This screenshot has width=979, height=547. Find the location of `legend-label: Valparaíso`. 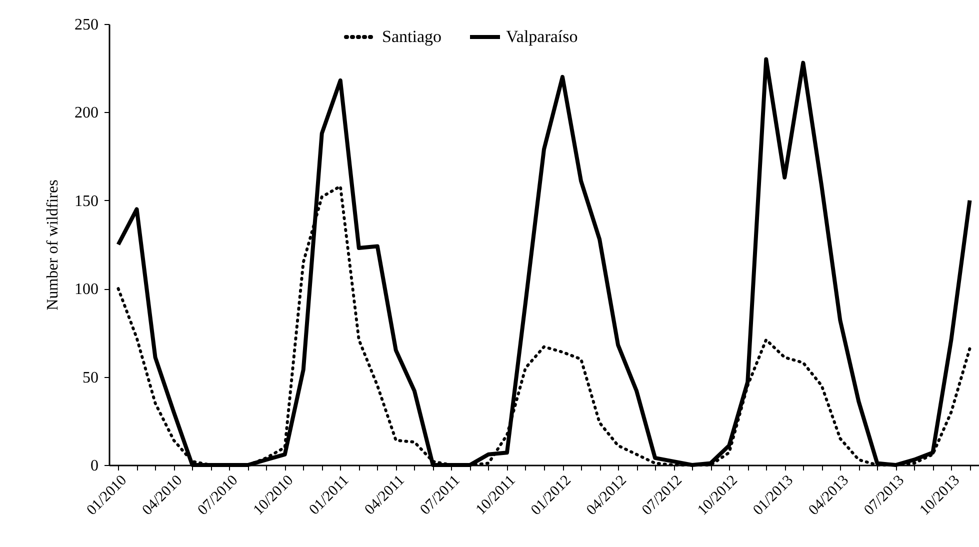

legend-label: Valparaíso is located at coordinates (542, 36).